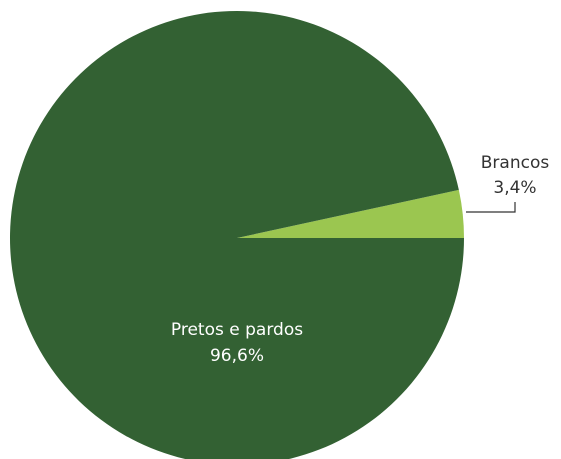  Describe the element at coordinates (237, 343) in the screenshot. I see `slice-label-pretos-e-pardos: Pretos e pardos 96,6%` at that location.